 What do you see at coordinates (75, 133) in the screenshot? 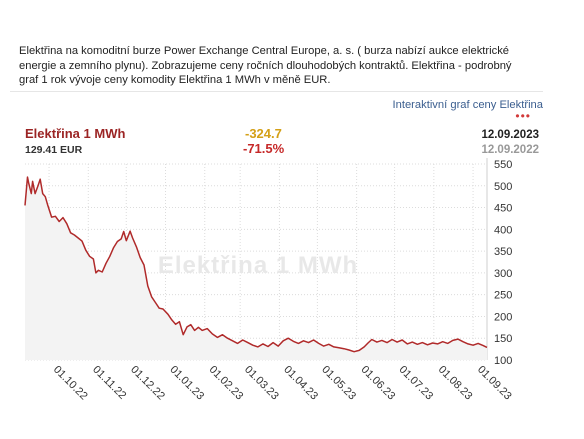
I see `commodity-name: Elektřina 1 MWh` at bounding box center [75, 133].